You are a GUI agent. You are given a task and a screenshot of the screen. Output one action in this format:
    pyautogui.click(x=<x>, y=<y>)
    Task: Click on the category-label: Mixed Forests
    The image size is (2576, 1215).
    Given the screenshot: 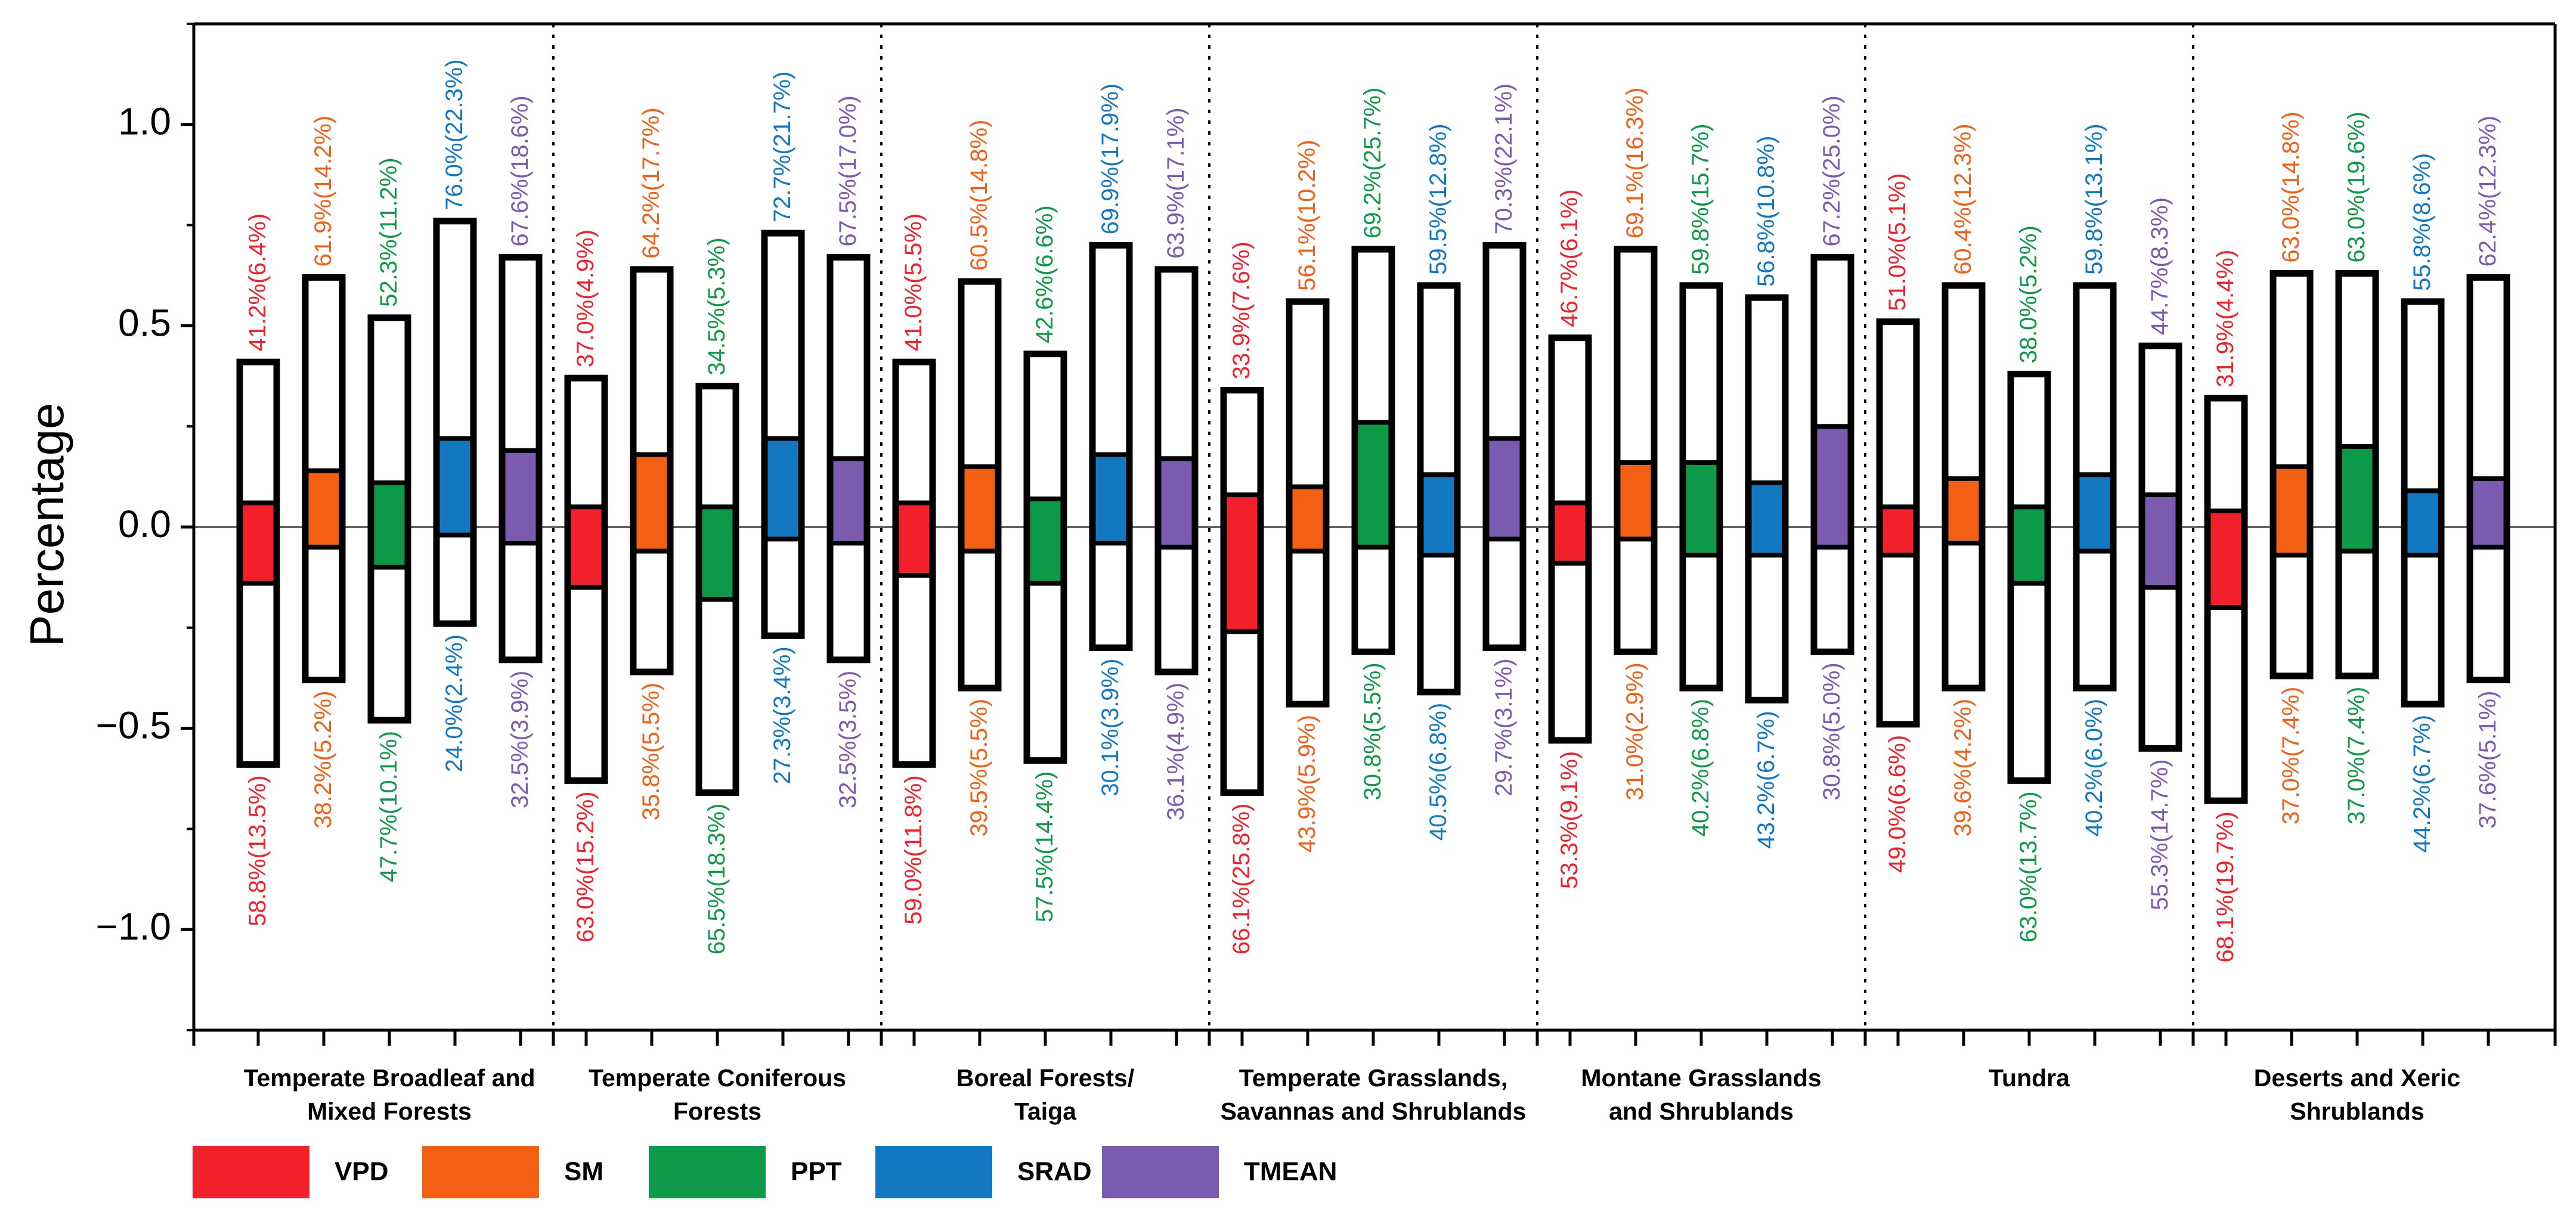 What is the action you would take?
    pyautogui.click(x=390, y=1111)
    